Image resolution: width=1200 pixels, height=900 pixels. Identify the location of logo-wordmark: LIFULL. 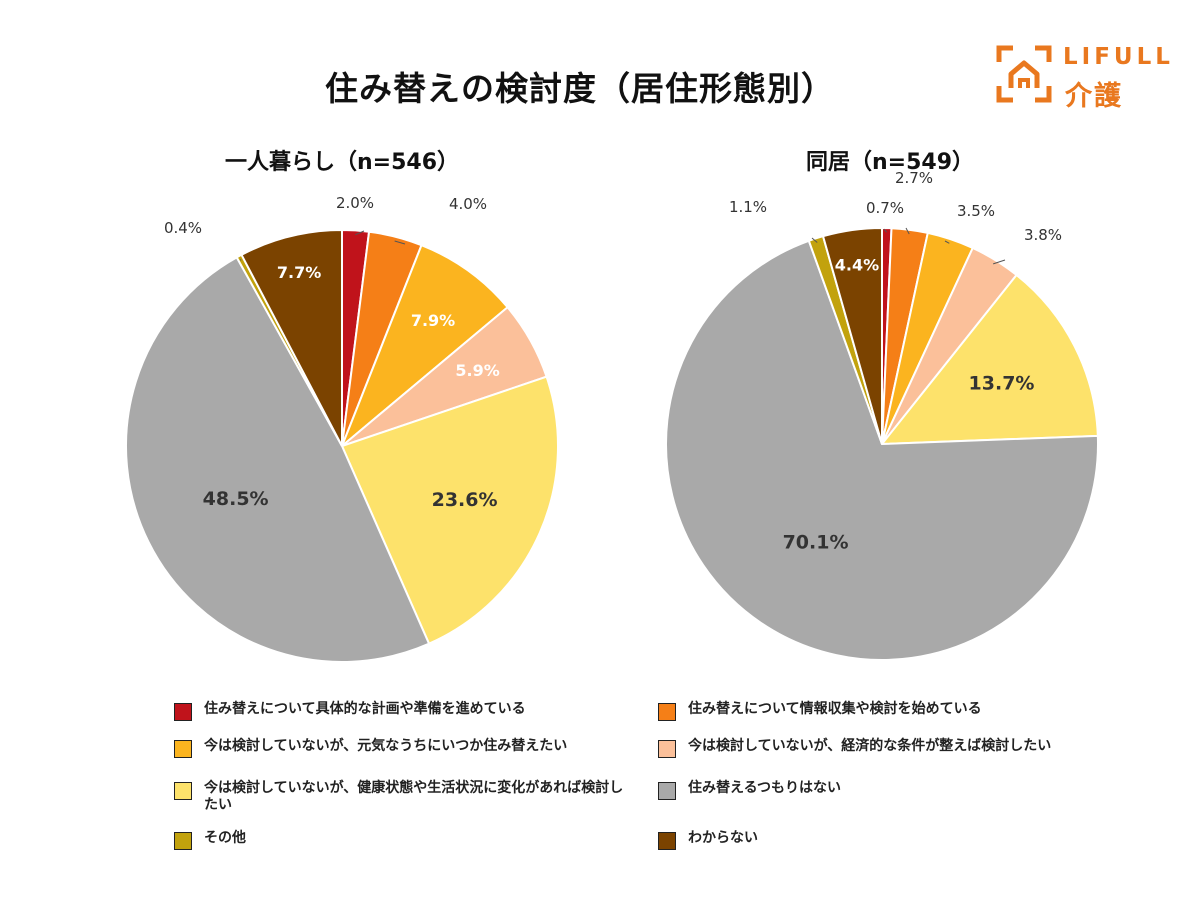
(1118, 57).